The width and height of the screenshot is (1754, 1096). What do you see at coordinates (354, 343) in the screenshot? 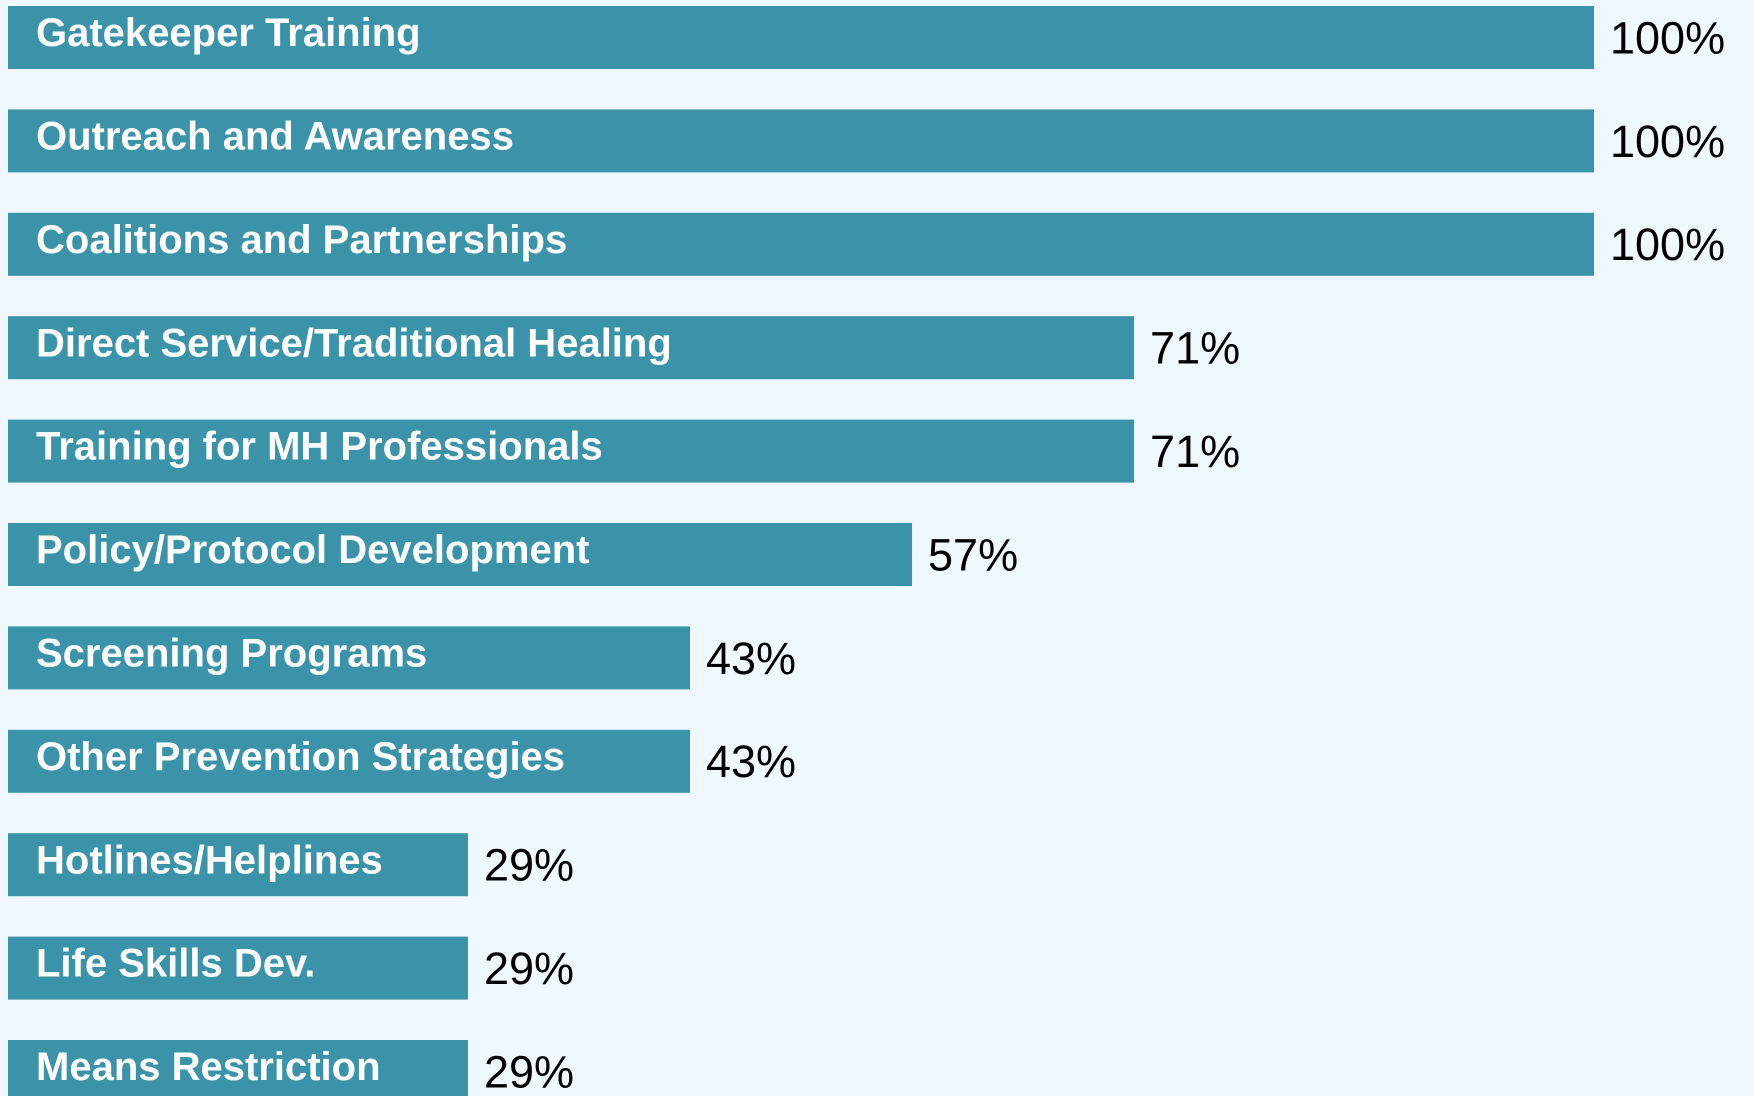
I see `category-label: Direct Service/Traditional Healing` at bounding box center [354, 343].